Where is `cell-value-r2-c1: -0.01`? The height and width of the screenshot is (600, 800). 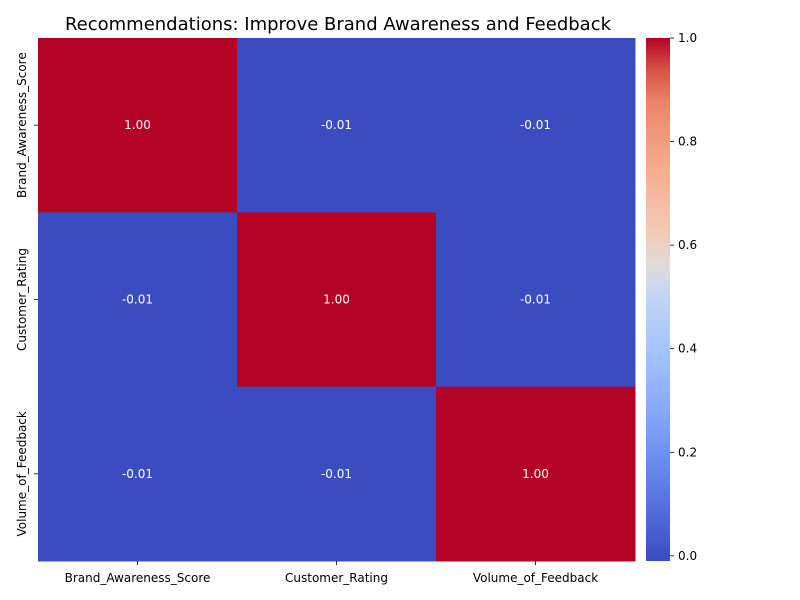
cell-value-r2-c1: -0.01 is located at coordinates (336, 474).